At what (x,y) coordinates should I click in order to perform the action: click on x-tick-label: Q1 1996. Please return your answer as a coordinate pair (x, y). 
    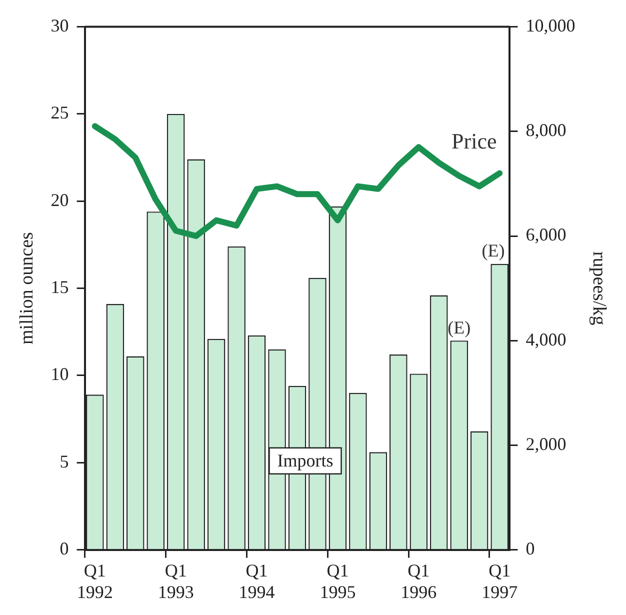
    Looking at the image, I should click on (418, 581).